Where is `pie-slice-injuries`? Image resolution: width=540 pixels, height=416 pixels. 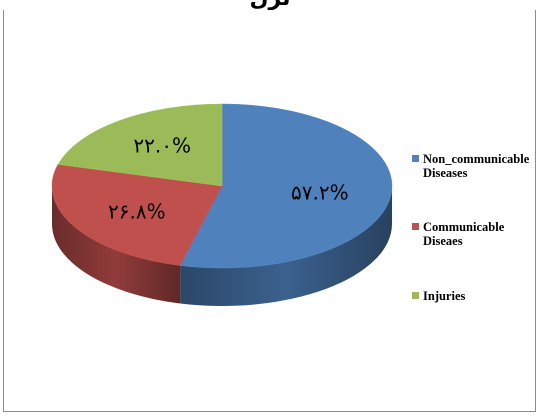 pie-slice-injuries is located at coordinates (140, 145).